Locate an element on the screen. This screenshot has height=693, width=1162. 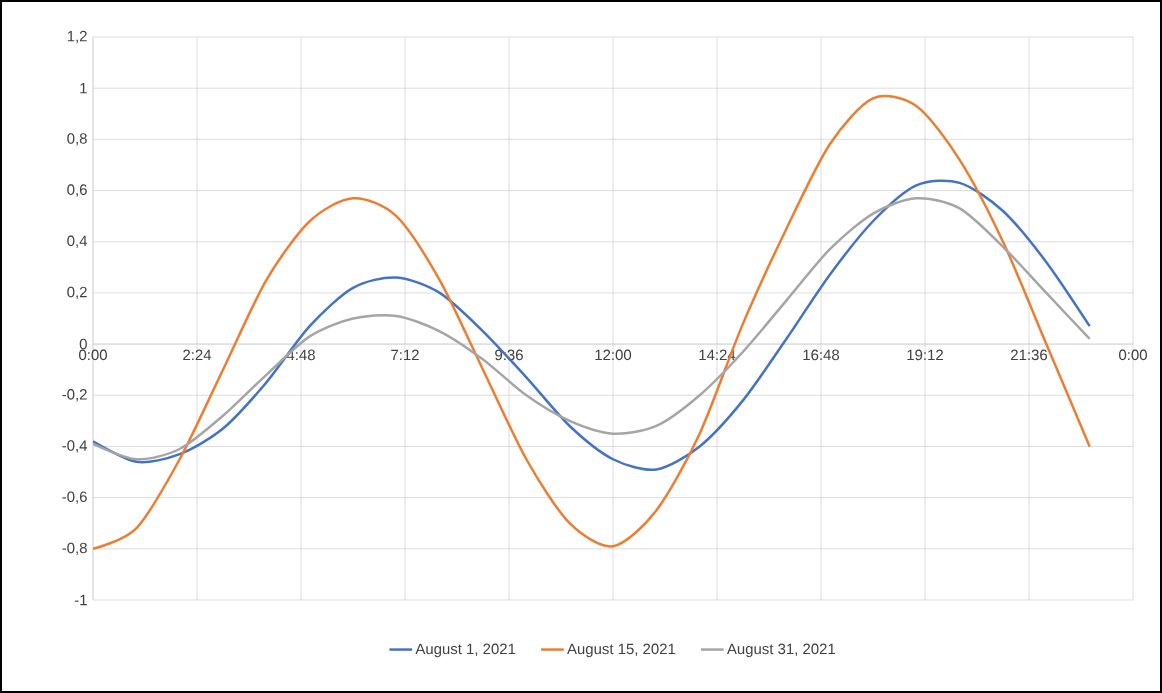
y-tick-label: 0,8 is located at coordinates (77, 139).